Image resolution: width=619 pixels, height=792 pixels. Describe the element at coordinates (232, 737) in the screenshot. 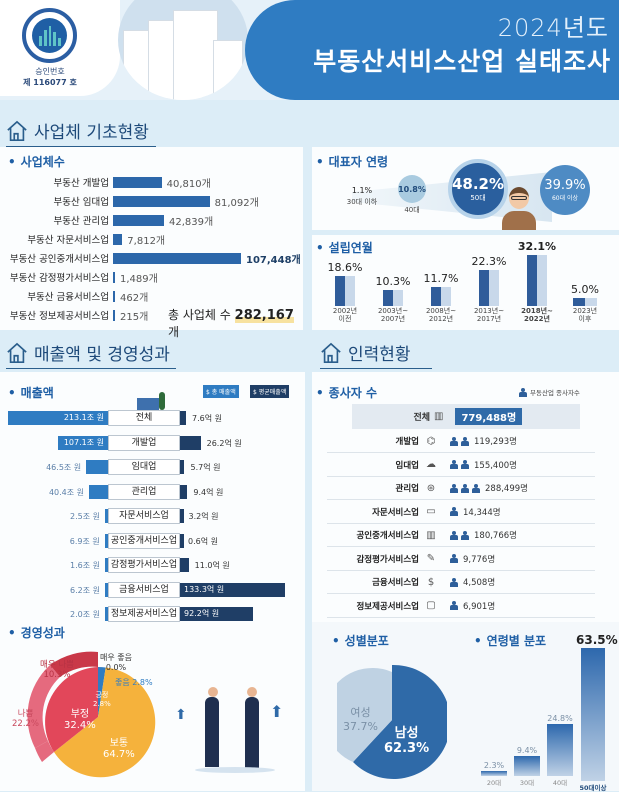

I see `handshake-illustration: ⬆ ⬆` at that location.